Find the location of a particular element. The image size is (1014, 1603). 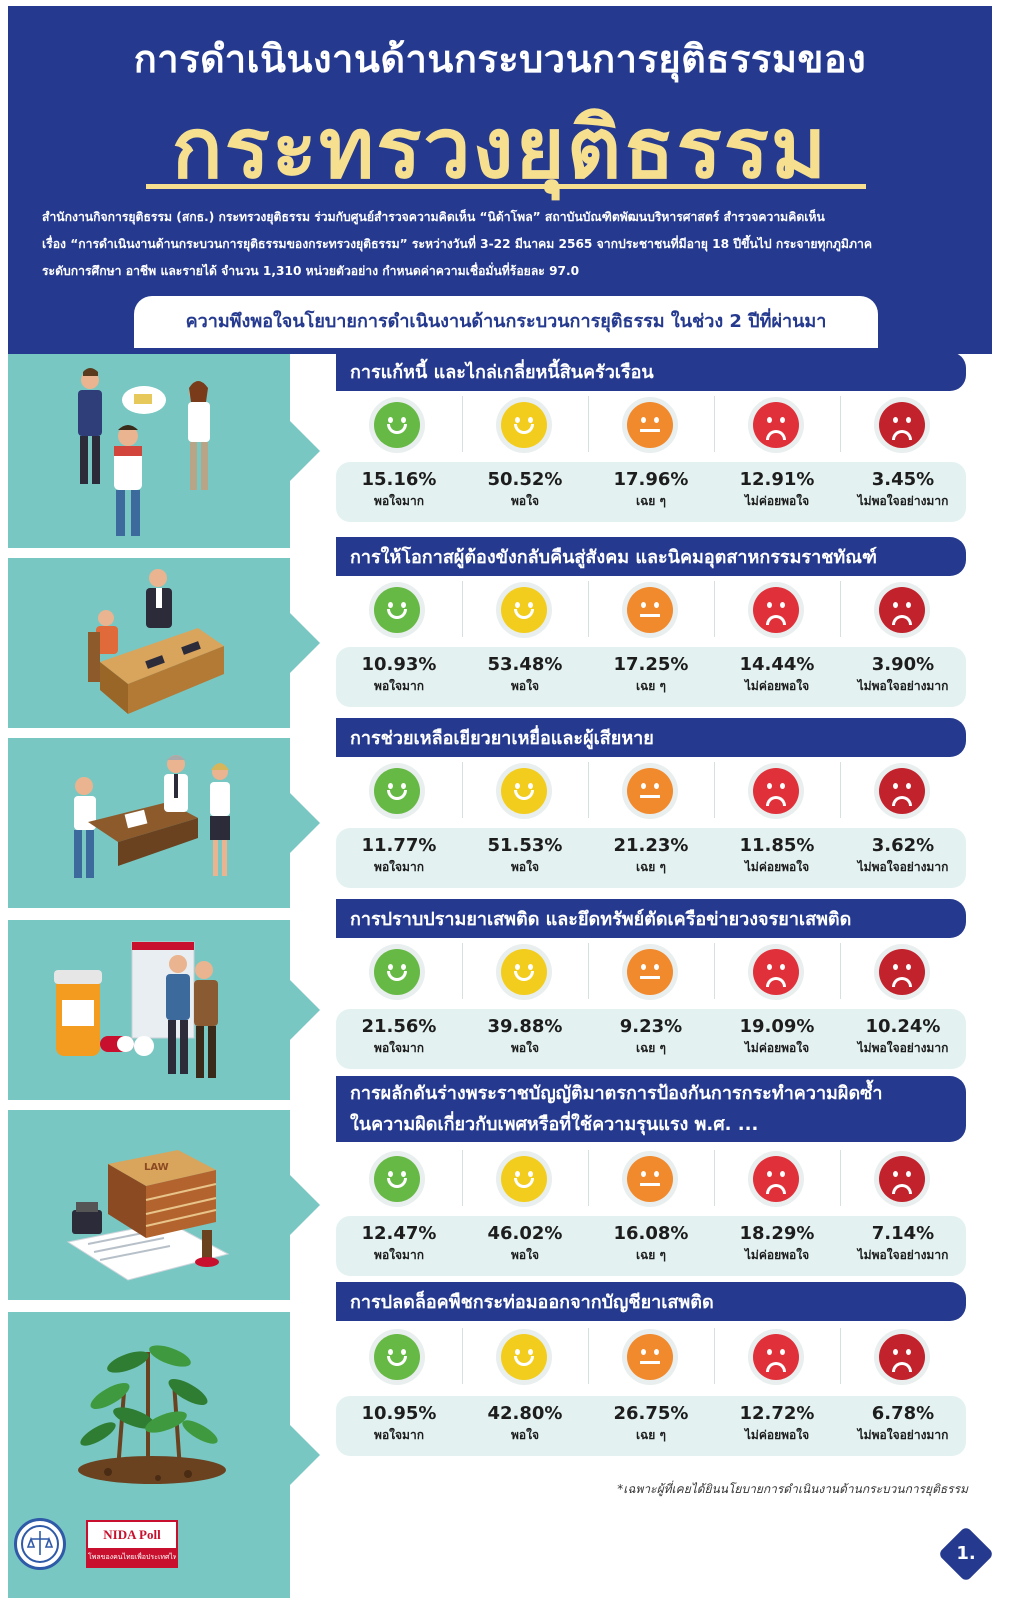

value-cell: 21.56% พอใจมาก is located at coordinates (399, 1039).